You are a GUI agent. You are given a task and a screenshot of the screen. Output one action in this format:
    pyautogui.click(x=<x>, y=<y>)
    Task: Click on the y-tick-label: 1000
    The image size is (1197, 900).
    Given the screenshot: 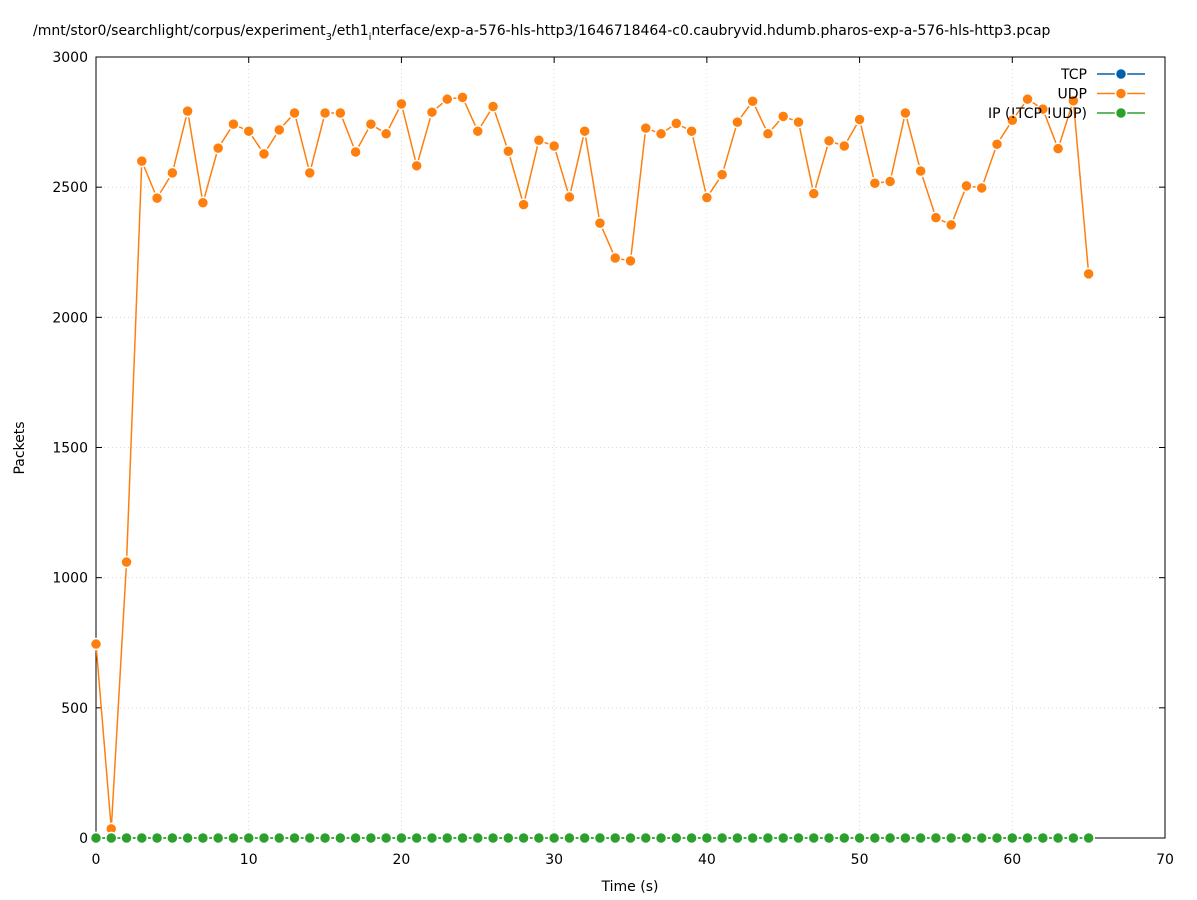 What is the action you would take?
    pyautogui.click(x=70, y=579)
    